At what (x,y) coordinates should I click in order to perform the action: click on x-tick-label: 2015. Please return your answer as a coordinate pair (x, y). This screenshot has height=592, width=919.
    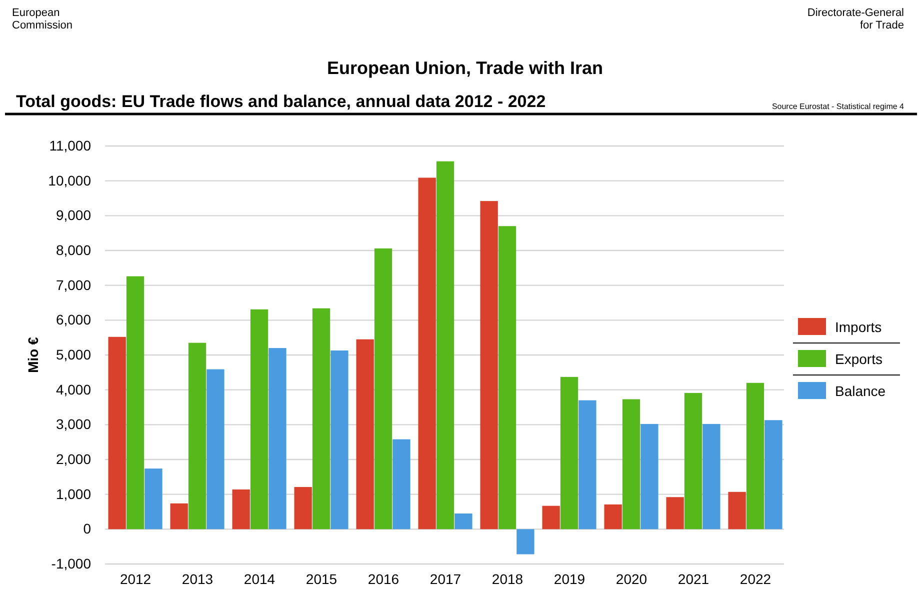
    Looking at the image, I should click on (322, 578).